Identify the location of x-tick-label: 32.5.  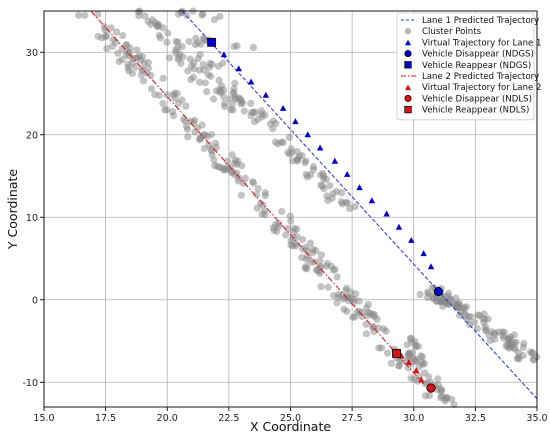
(475, 418).